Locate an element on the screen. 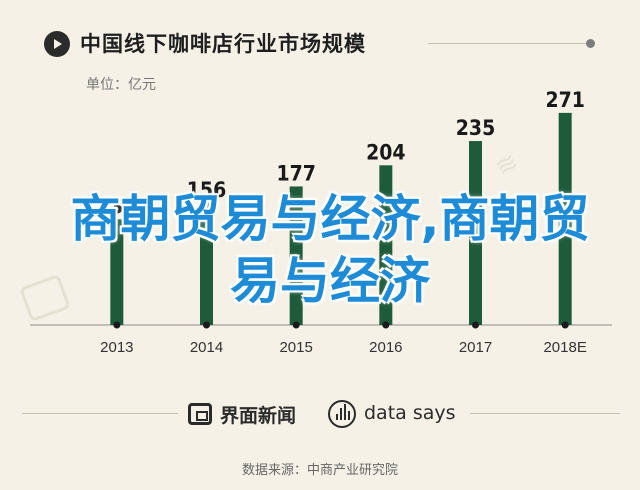  datasays-logo-icon is located at coordinates (342, 414).